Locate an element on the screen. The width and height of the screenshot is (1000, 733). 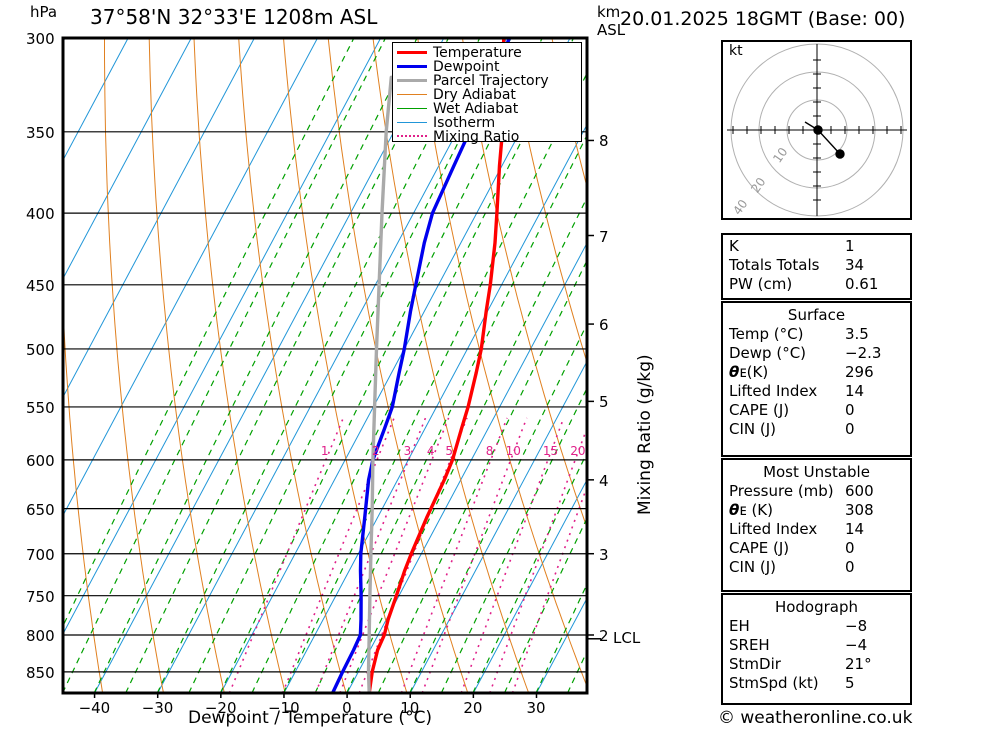
stat-row: EH −8 is located at coordinates (819, 626).